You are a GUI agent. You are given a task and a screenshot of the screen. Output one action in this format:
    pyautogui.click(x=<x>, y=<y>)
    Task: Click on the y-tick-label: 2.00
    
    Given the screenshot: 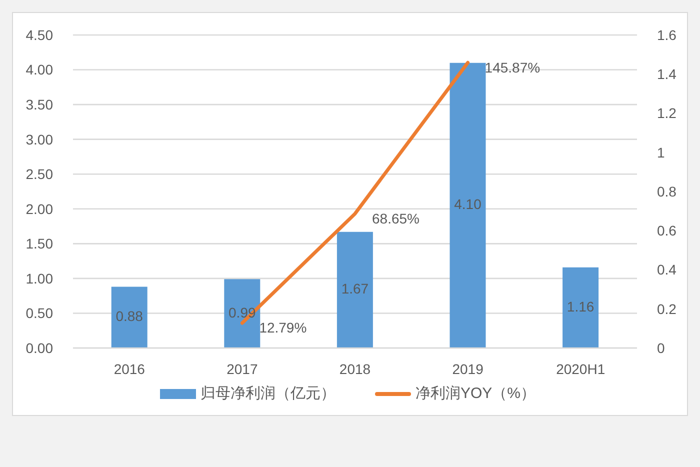 What is the action you would take?
    pyautogui.click(x=40, y=208)
    